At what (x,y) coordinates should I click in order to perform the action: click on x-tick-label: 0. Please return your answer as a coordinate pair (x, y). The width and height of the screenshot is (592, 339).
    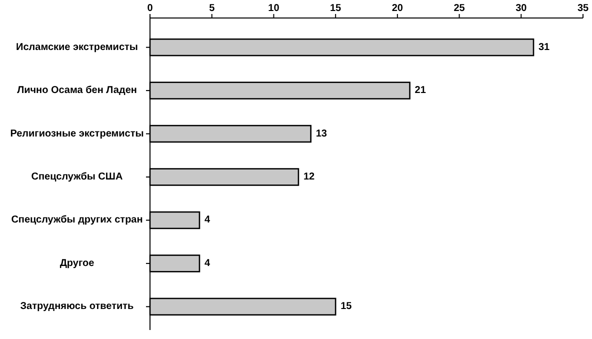
    Looking at the image, I should click on (150, 8).